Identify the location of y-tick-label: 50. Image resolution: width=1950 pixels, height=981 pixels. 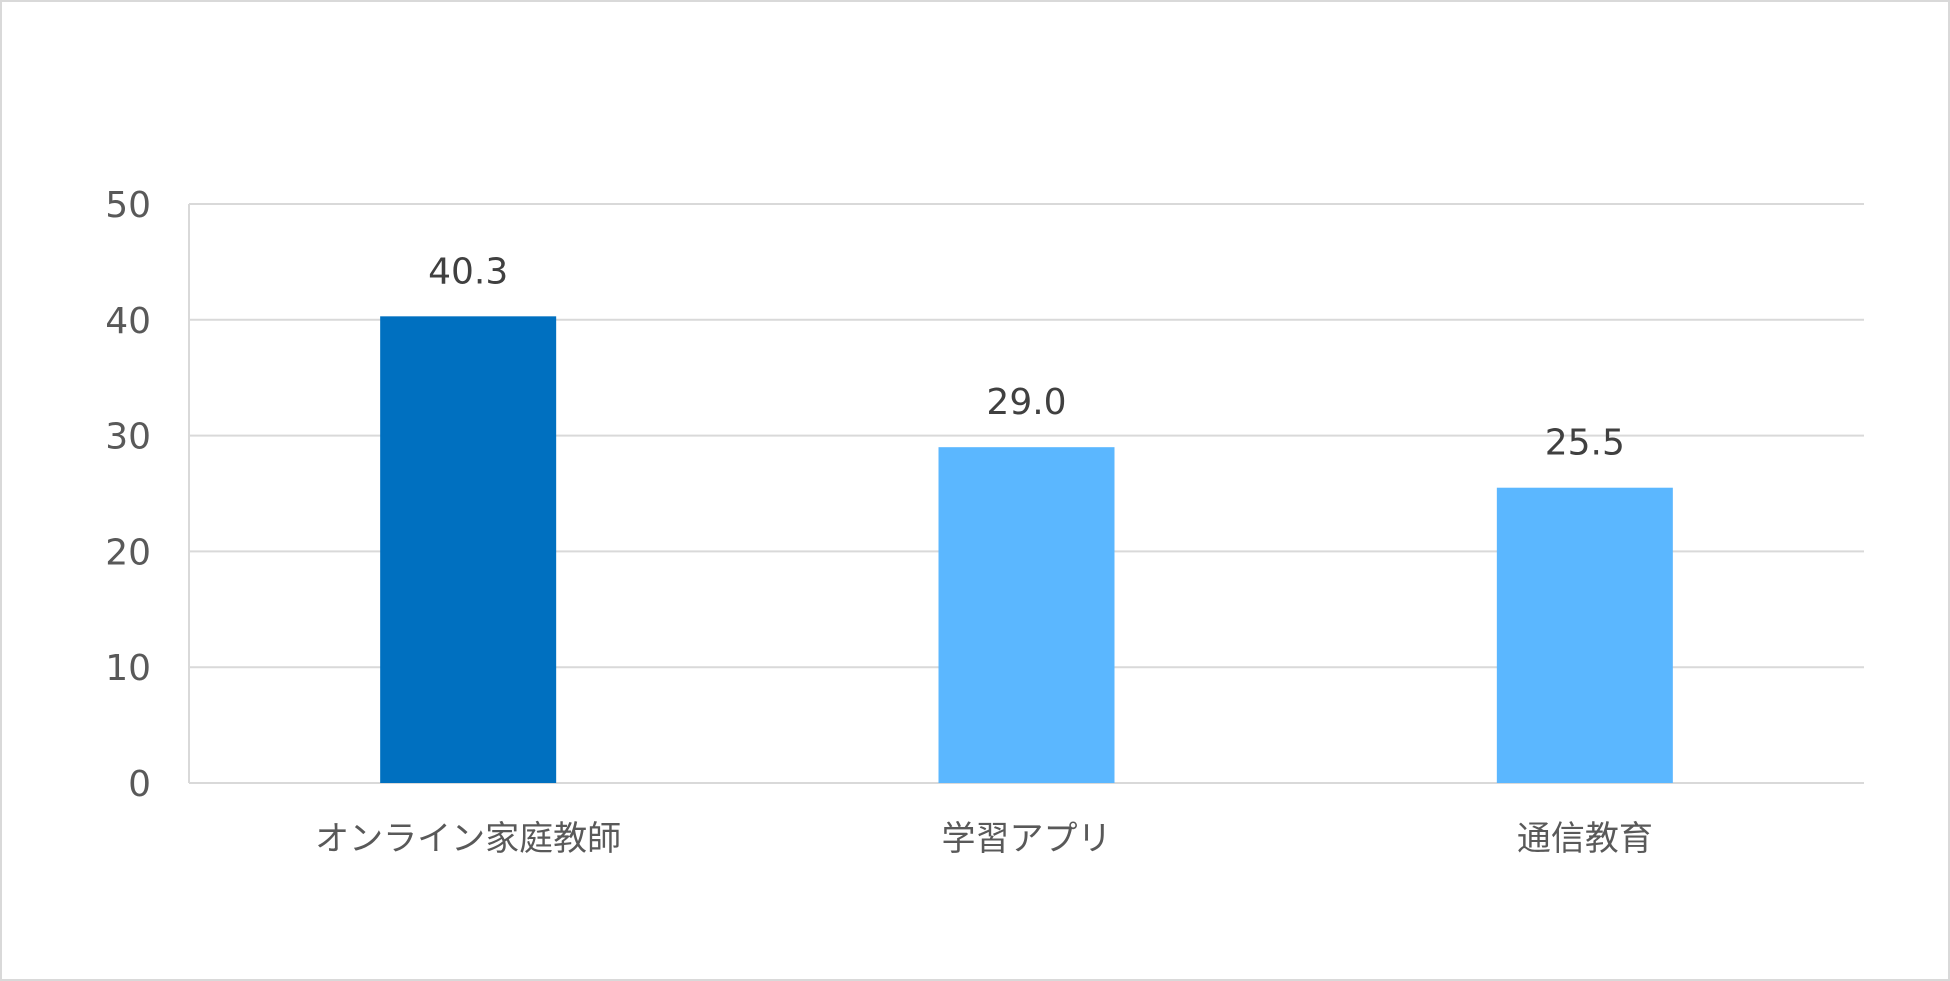
(128, 205).